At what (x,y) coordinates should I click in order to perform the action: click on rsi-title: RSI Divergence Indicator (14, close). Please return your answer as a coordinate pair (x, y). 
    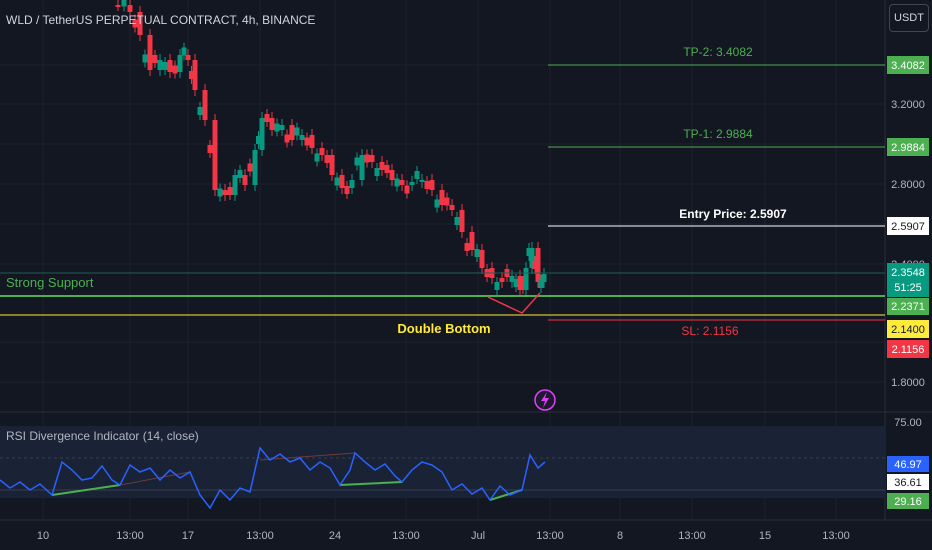
    Looking at the image, I should click on (102, 436).